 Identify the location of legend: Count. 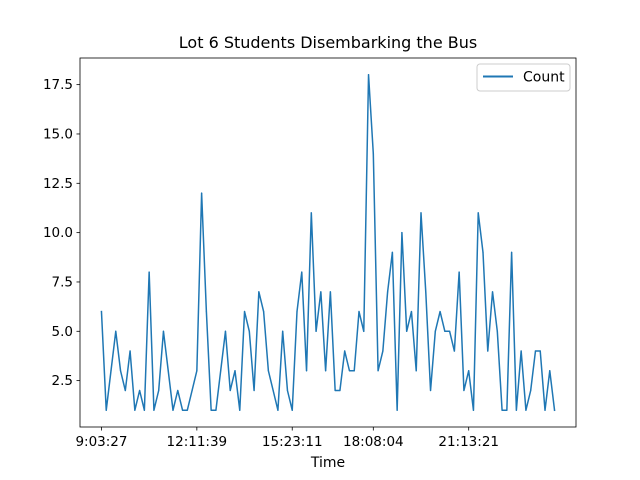
(523, 77).